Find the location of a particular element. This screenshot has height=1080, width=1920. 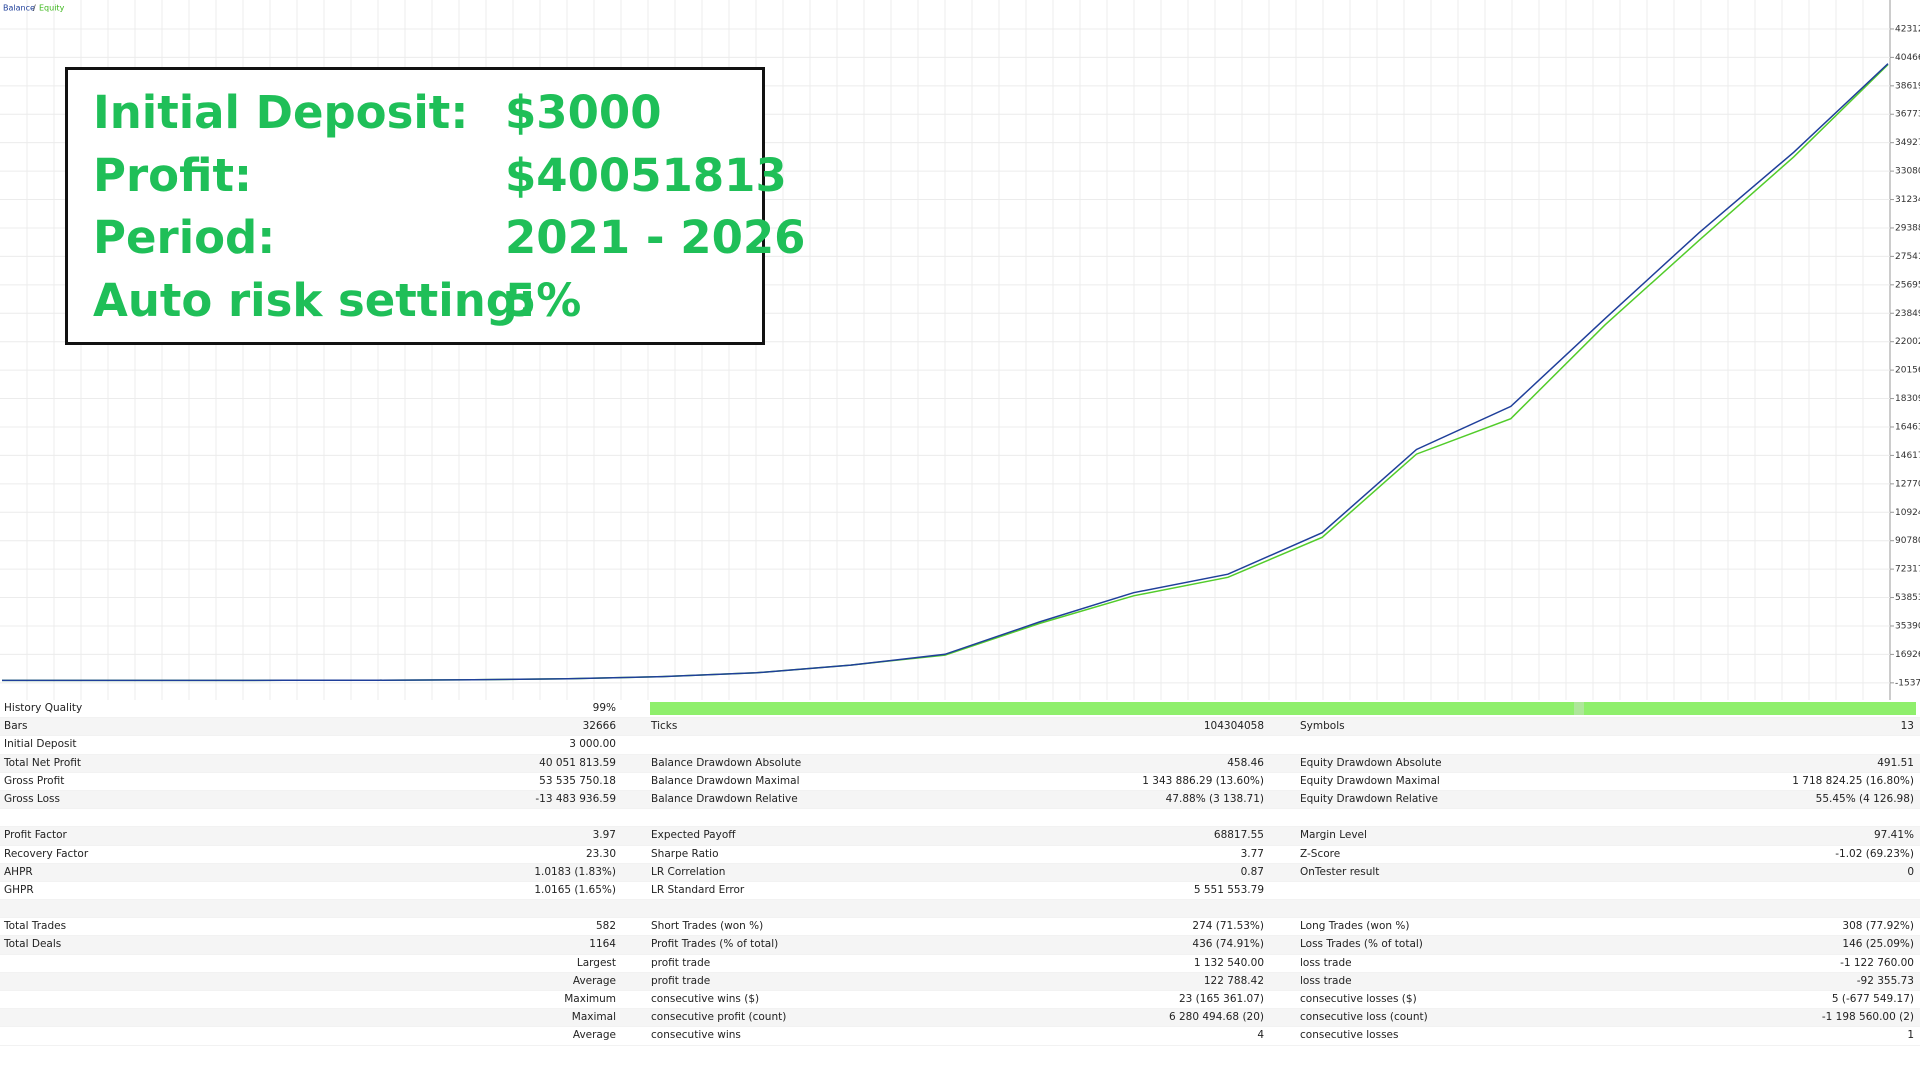

stat-label: Bars is located at coordinates (16, 726).